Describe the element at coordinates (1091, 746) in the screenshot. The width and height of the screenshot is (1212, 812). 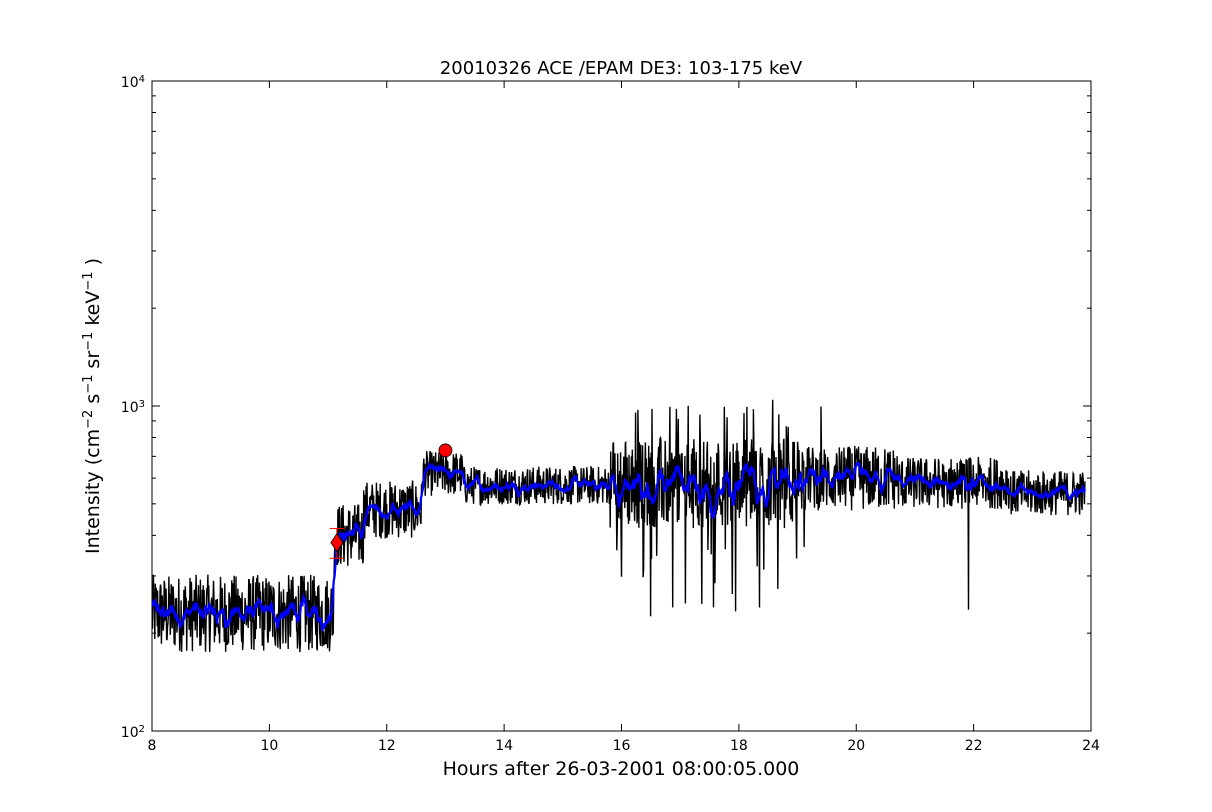
I see `x-tick-label: 24` at that location.